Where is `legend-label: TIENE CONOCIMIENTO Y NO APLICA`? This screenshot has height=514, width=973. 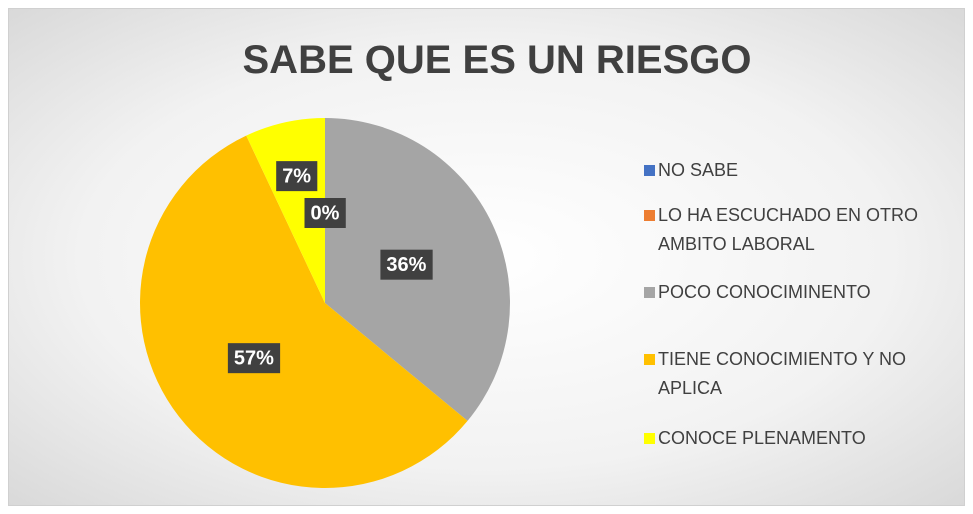
legend-label: TIENE CONOCIMIENTO Y NO APLICA is located at coordinates (782, 373).